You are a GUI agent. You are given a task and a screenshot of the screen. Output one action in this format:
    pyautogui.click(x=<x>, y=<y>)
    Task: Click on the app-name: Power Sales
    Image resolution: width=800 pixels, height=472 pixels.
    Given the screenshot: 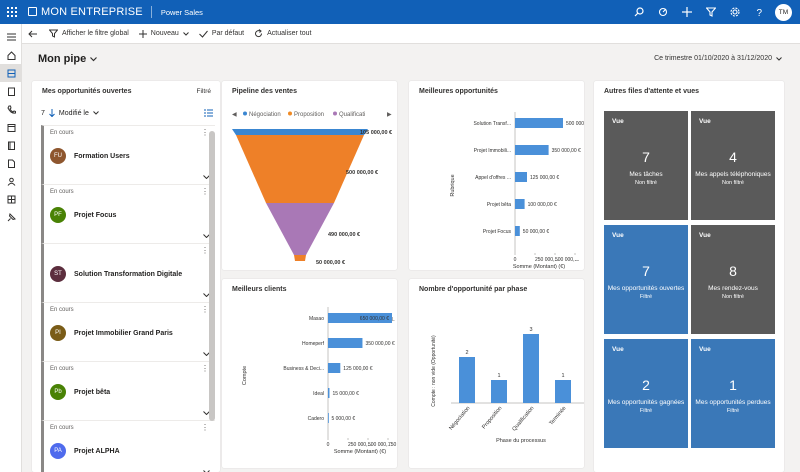 What is the action you would take?
    pyautogui.click(x=181, y=12)
    